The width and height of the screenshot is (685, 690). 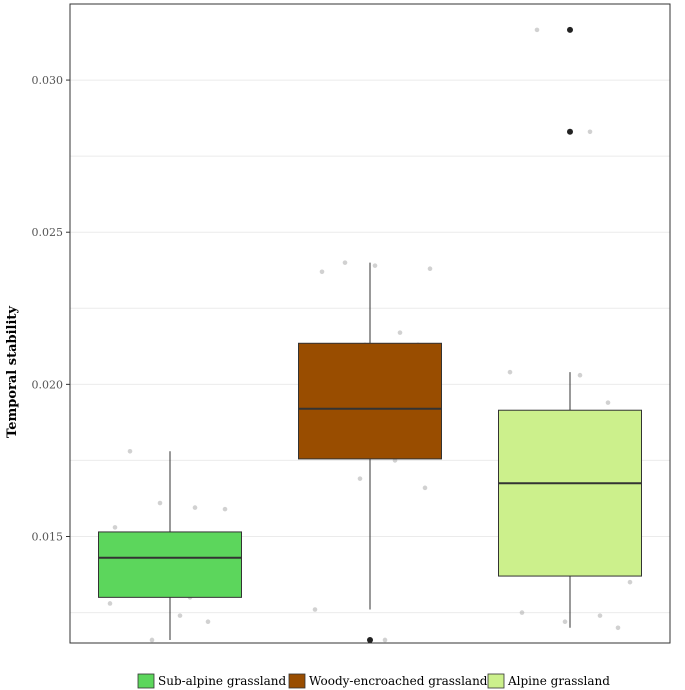 I want to click on y-axis-title: Temporal stability, so click(x=12, y=372).